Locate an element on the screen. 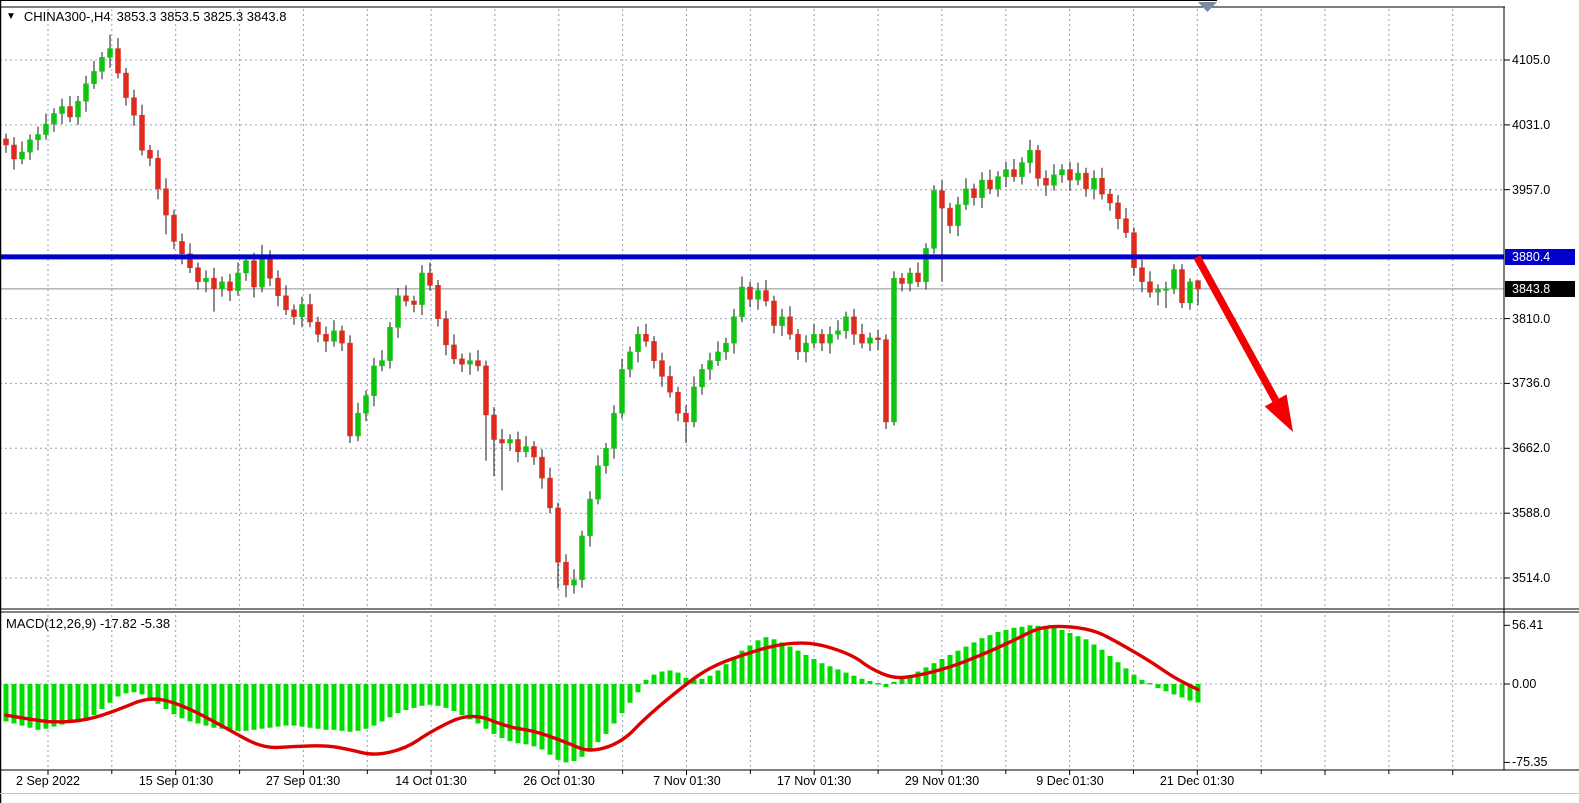 The image size is (1579, 803). price-axis-label: 4031.0 is located at coordinates (1531, 125).